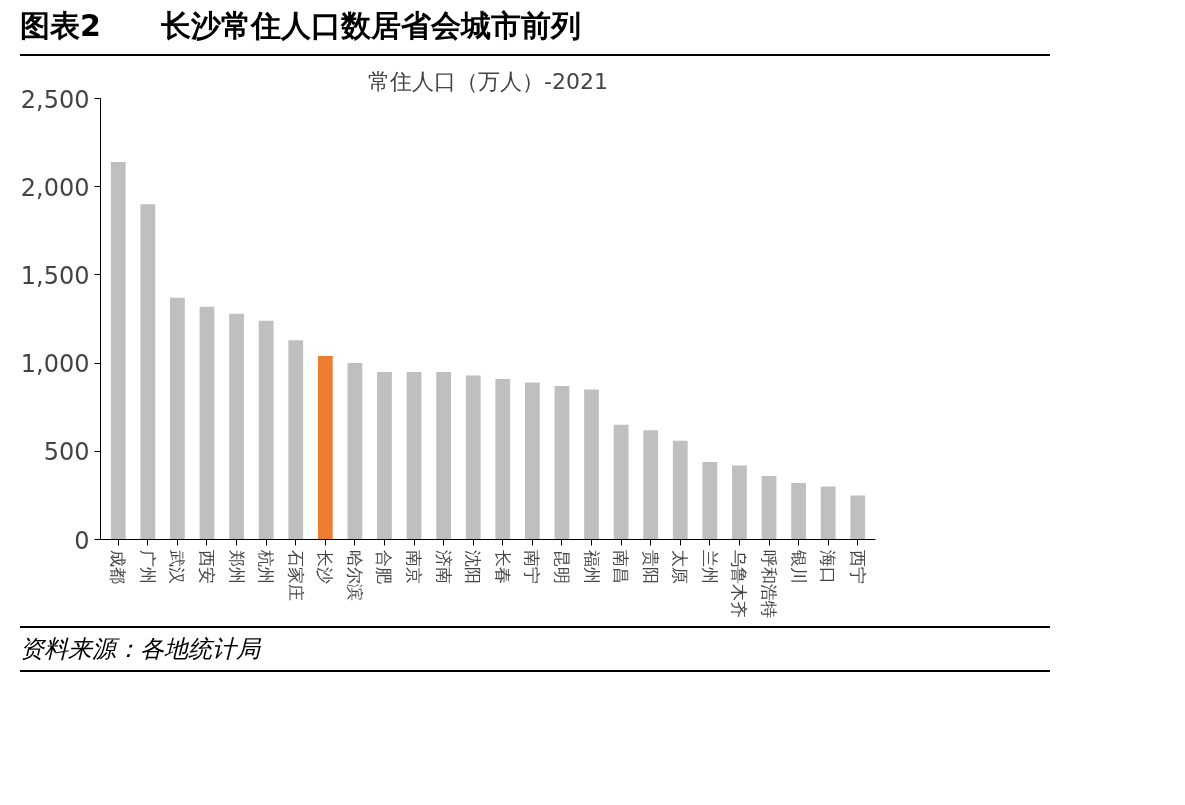  Describe the element at coordinates (650, 567) in the screenshot. I see `x-tick-label: 贵阳` at that location.